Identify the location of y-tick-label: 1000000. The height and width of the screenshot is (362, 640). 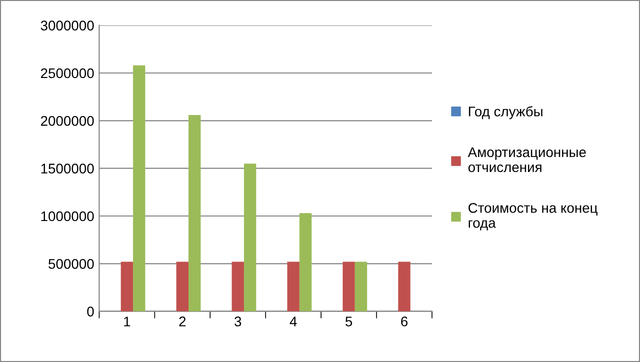
(67, 216).